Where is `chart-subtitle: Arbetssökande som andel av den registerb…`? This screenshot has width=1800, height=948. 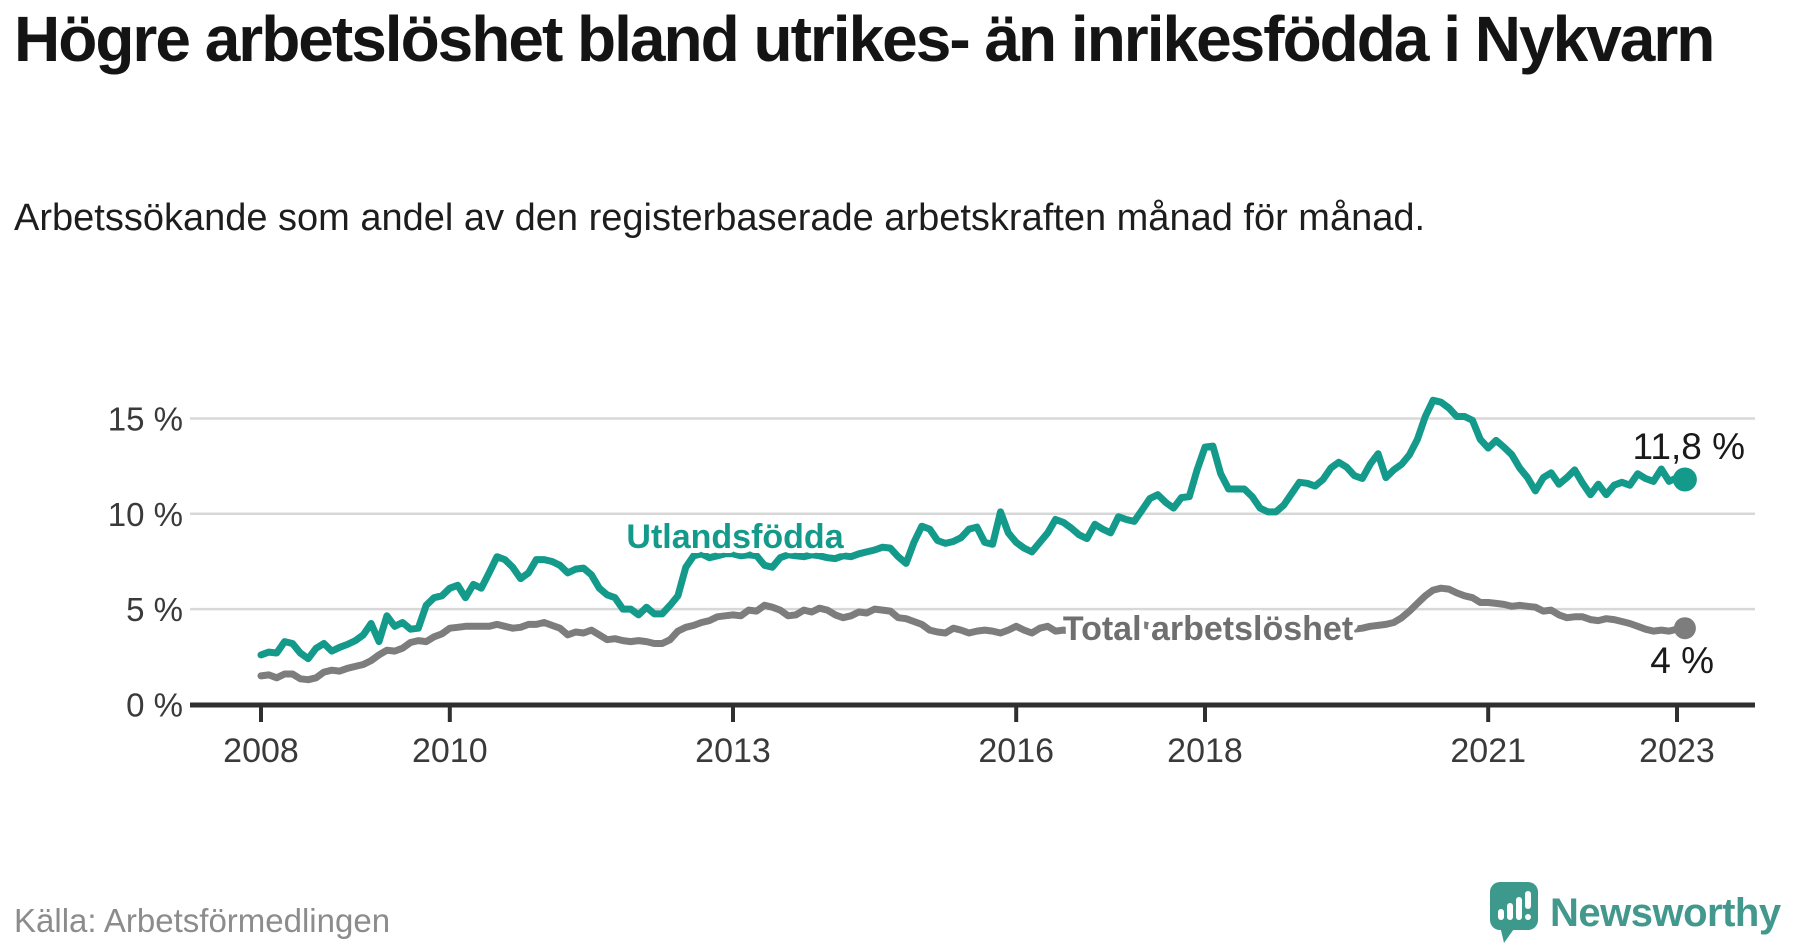
chart-subtitle: Arbetssökande som andel av den registerb… is located at coordinates (720, 218).